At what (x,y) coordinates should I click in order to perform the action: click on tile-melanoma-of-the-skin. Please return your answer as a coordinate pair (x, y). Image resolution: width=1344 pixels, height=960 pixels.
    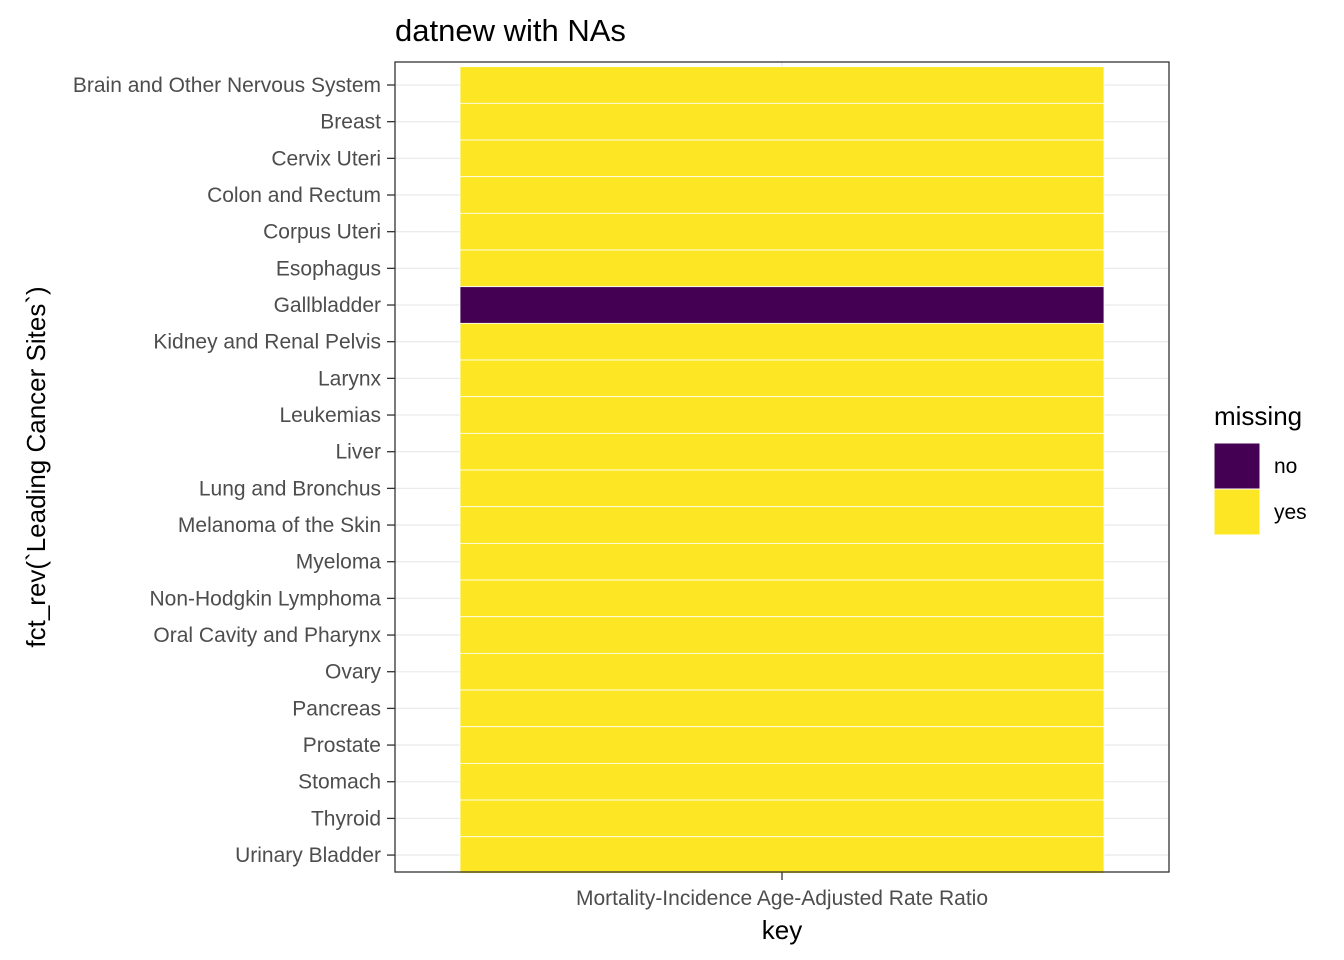
    Looking at the image, I should click on (782, 525).